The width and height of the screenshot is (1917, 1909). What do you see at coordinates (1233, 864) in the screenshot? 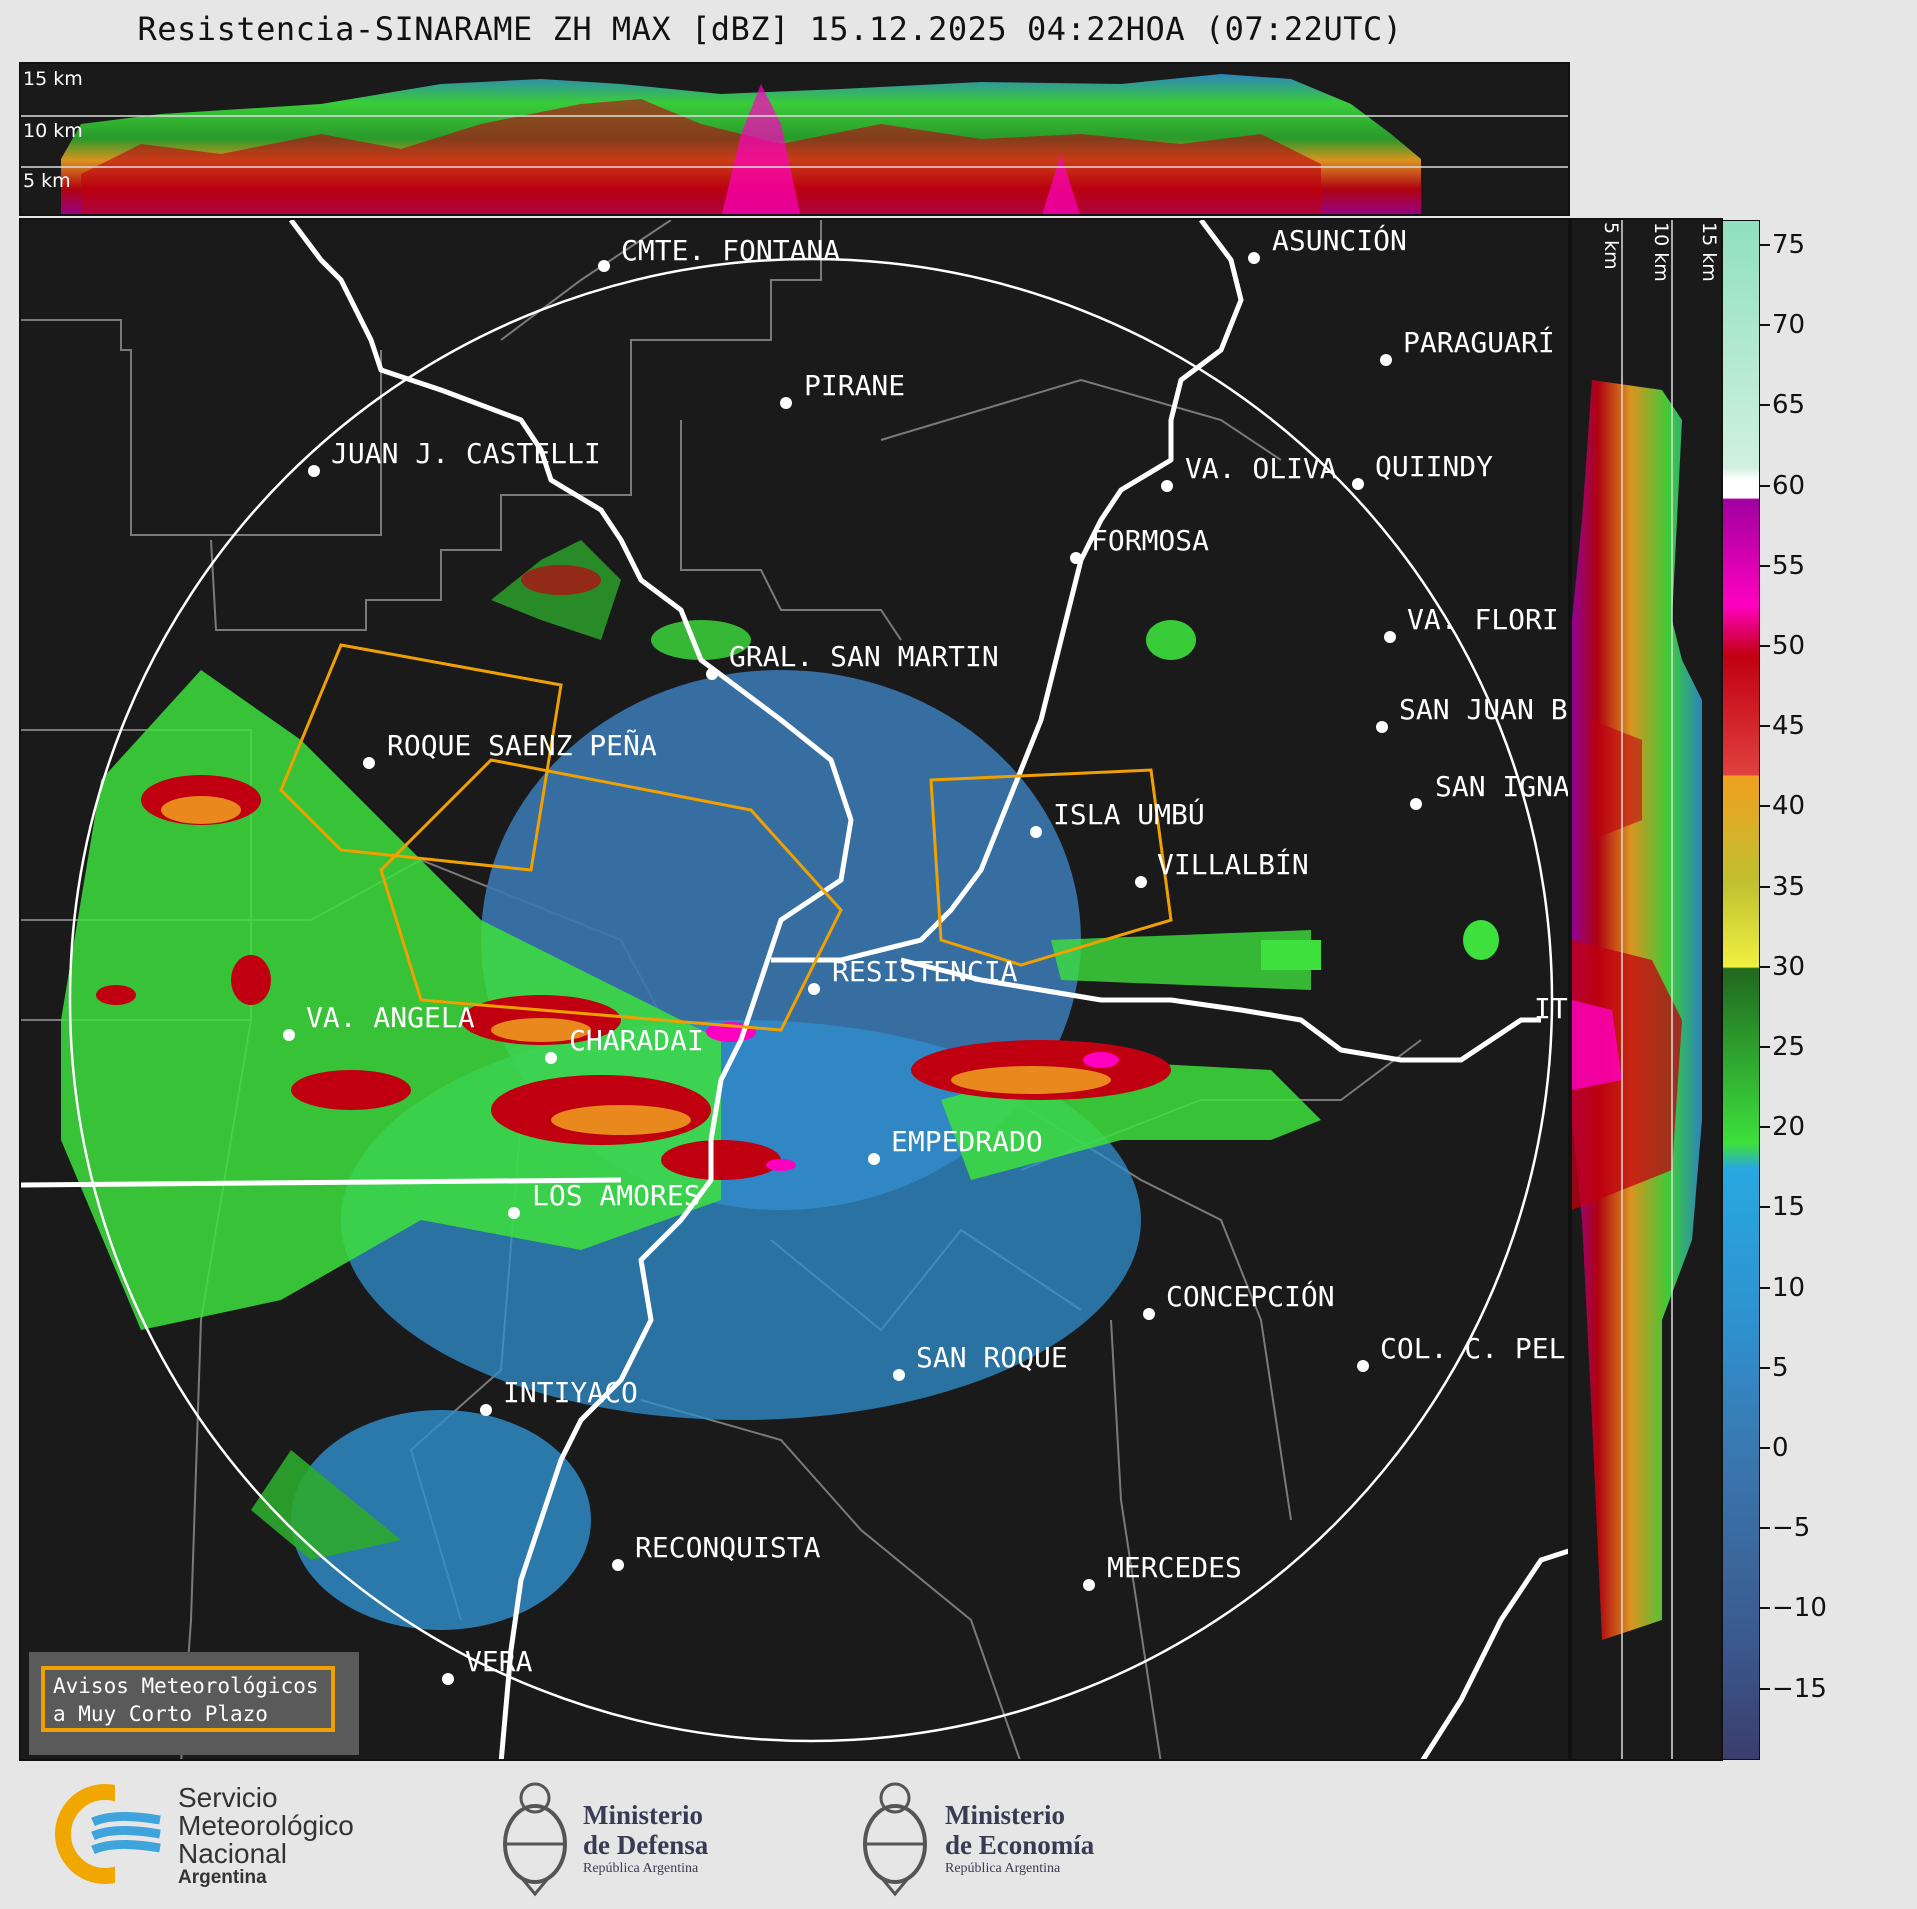
I see `city-label: VILLALBÍN` at bounding box center [1233, 864].